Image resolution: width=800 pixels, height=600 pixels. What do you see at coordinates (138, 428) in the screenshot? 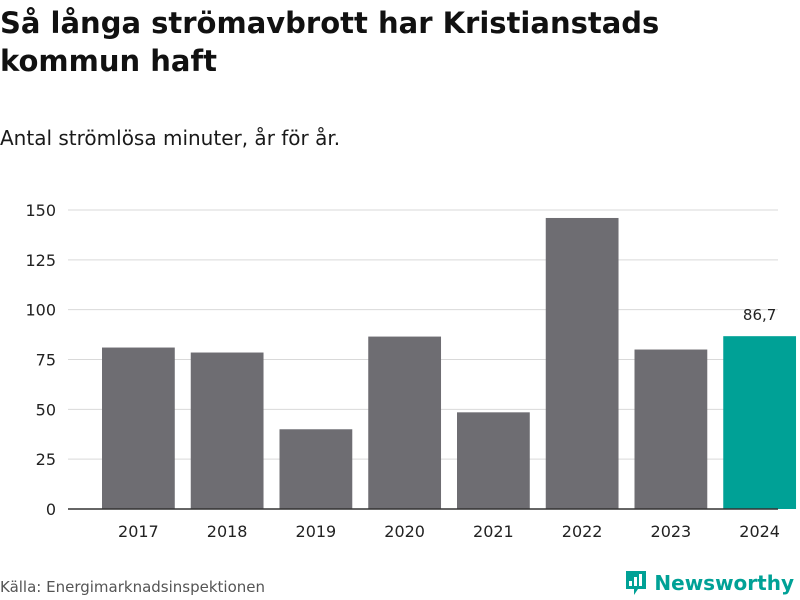
I see `bar-2017` at bounding box center [138, 428].